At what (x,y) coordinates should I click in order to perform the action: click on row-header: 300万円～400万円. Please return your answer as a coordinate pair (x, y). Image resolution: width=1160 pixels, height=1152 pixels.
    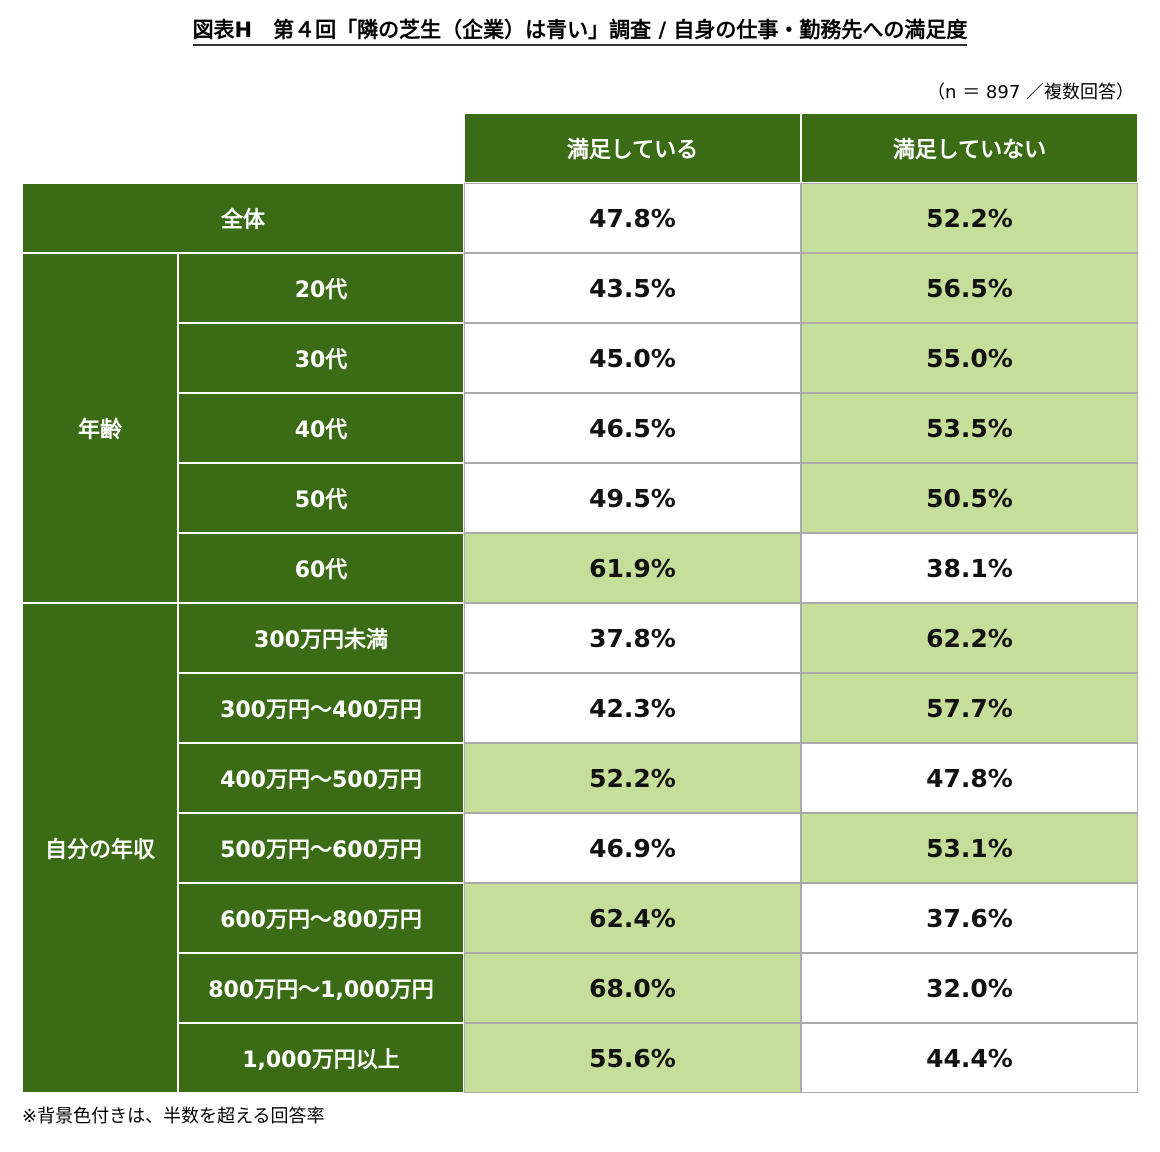
    Looking at the image, I should click on (321, 708).